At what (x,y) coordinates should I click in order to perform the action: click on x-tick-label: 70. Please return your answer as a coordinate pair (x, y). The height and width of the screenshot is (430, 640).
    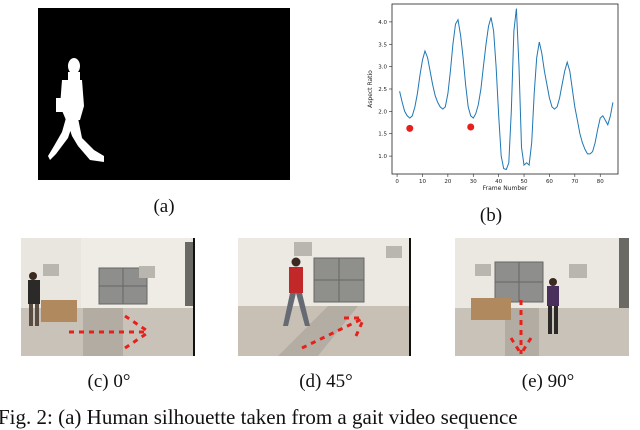
    Looking at the image, I should click on (574, 182).